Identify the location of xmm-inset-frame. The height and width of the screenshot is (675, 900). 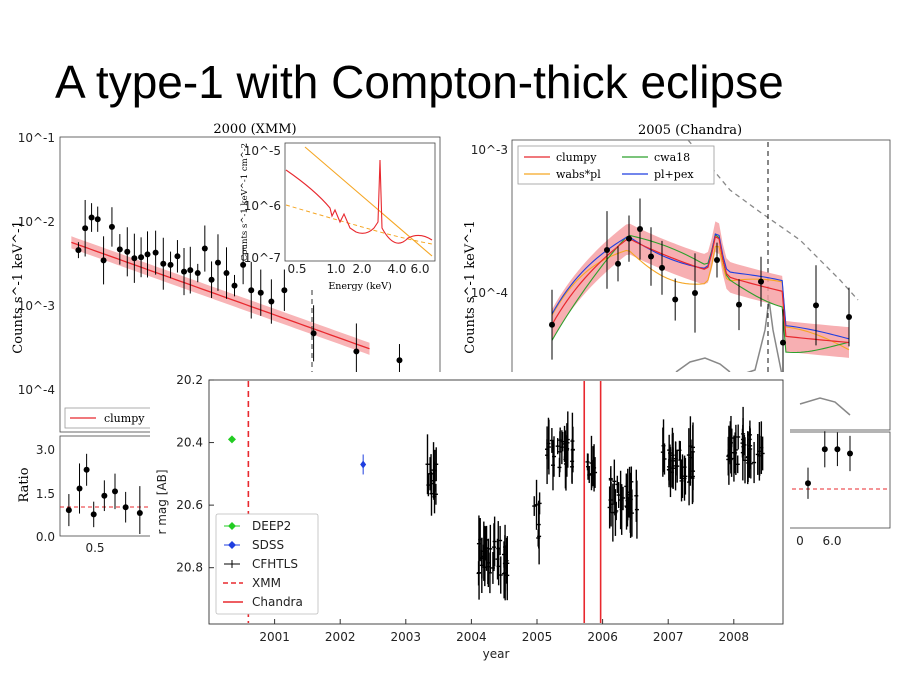
(360, 202).